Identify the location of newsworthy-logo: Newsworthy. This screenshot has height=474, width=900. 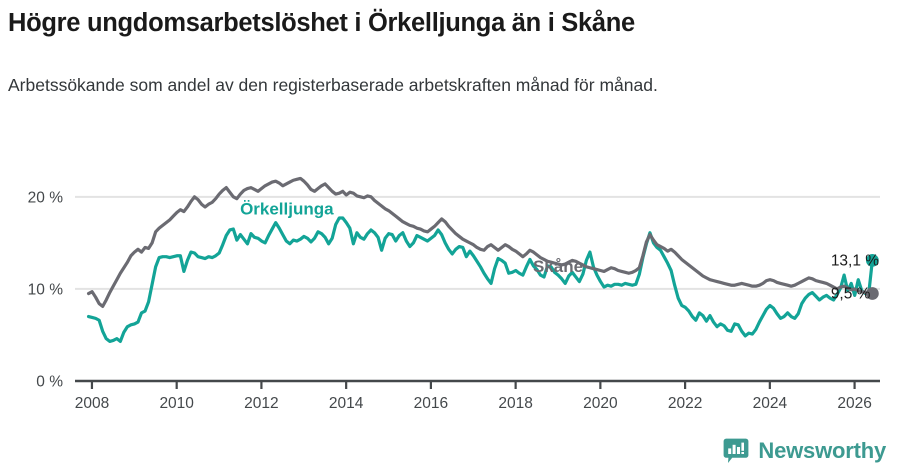
(804, 451).